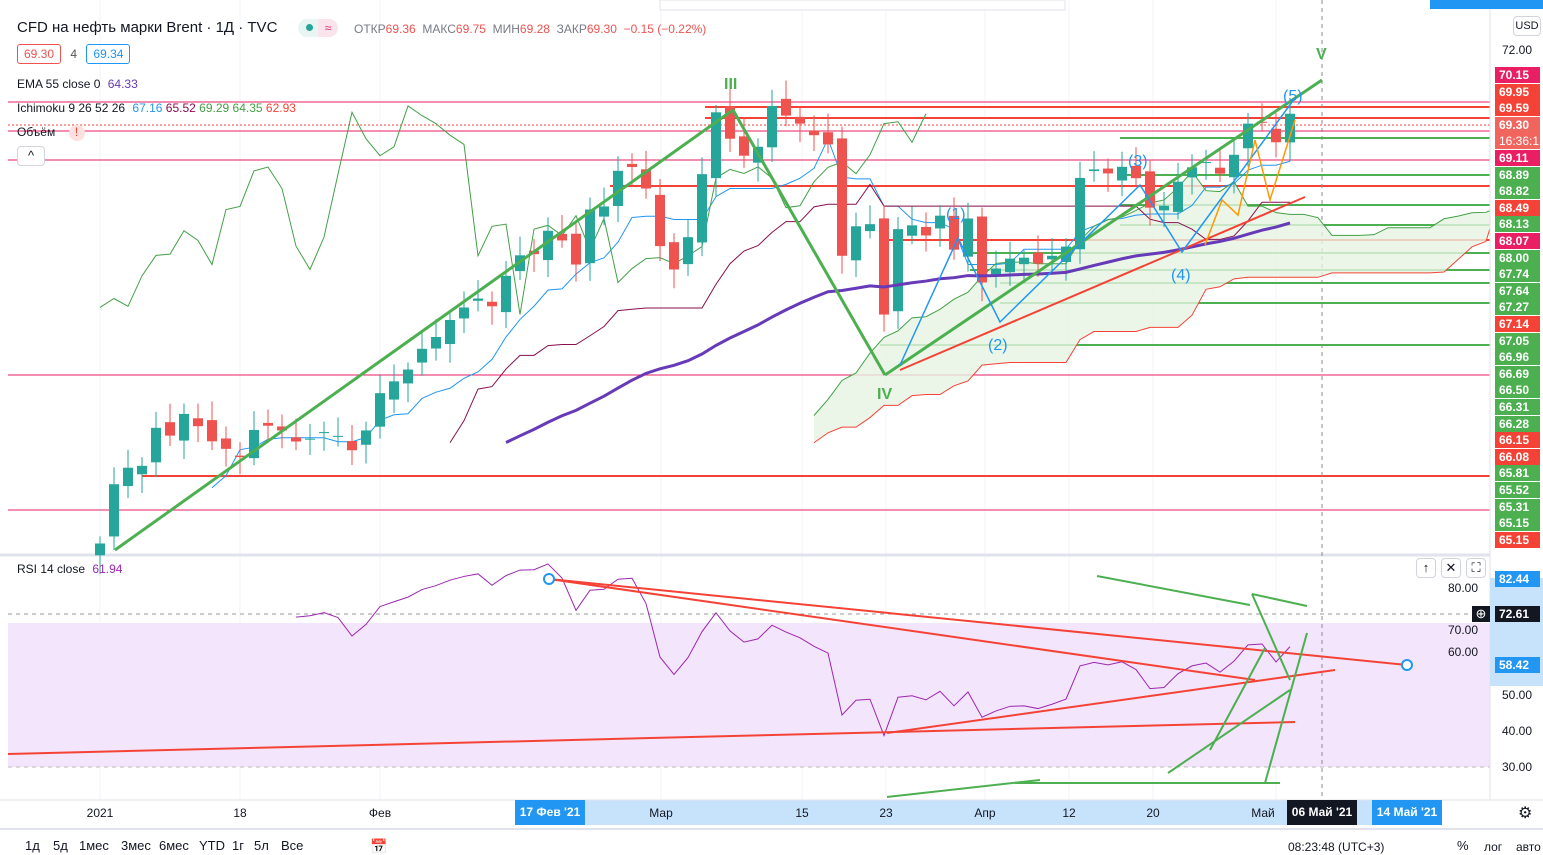 The image size is (1543, 855). I want to click on range-button: Все, so click(292, 845).